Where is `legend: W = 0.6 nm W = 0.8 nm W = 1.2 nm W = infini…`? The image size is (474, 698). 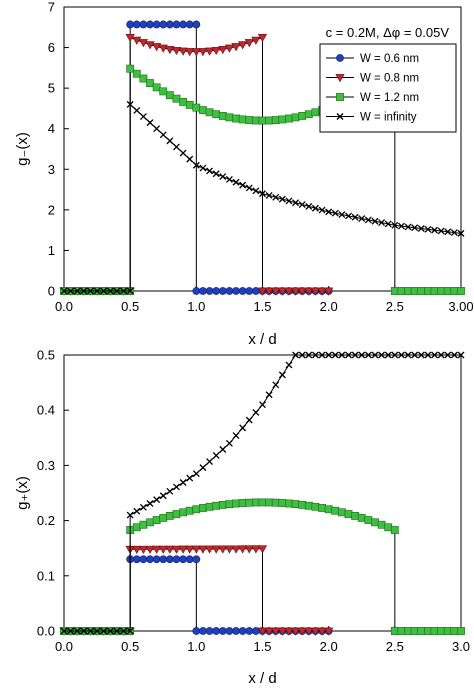
legend: W = 0.6 nm W = 0.8 nm W = 1.2 nm W = infini… is located at coordinates (388, 88).